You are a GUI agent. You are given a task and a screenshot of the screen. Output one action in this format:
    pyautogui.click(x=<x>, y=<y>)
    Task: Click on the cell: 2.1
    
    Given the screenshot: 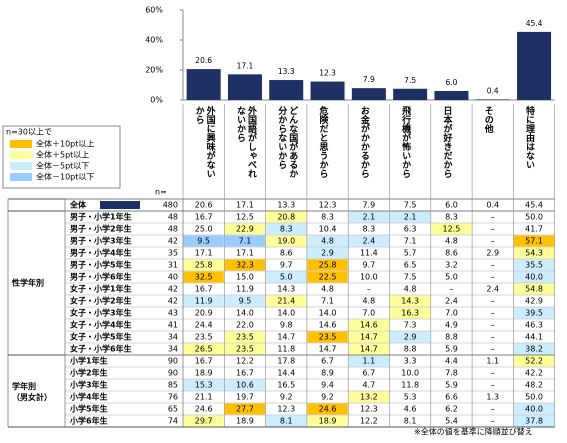 What is the action you would take?
    pyautogui.click(x=368, y=217)
    